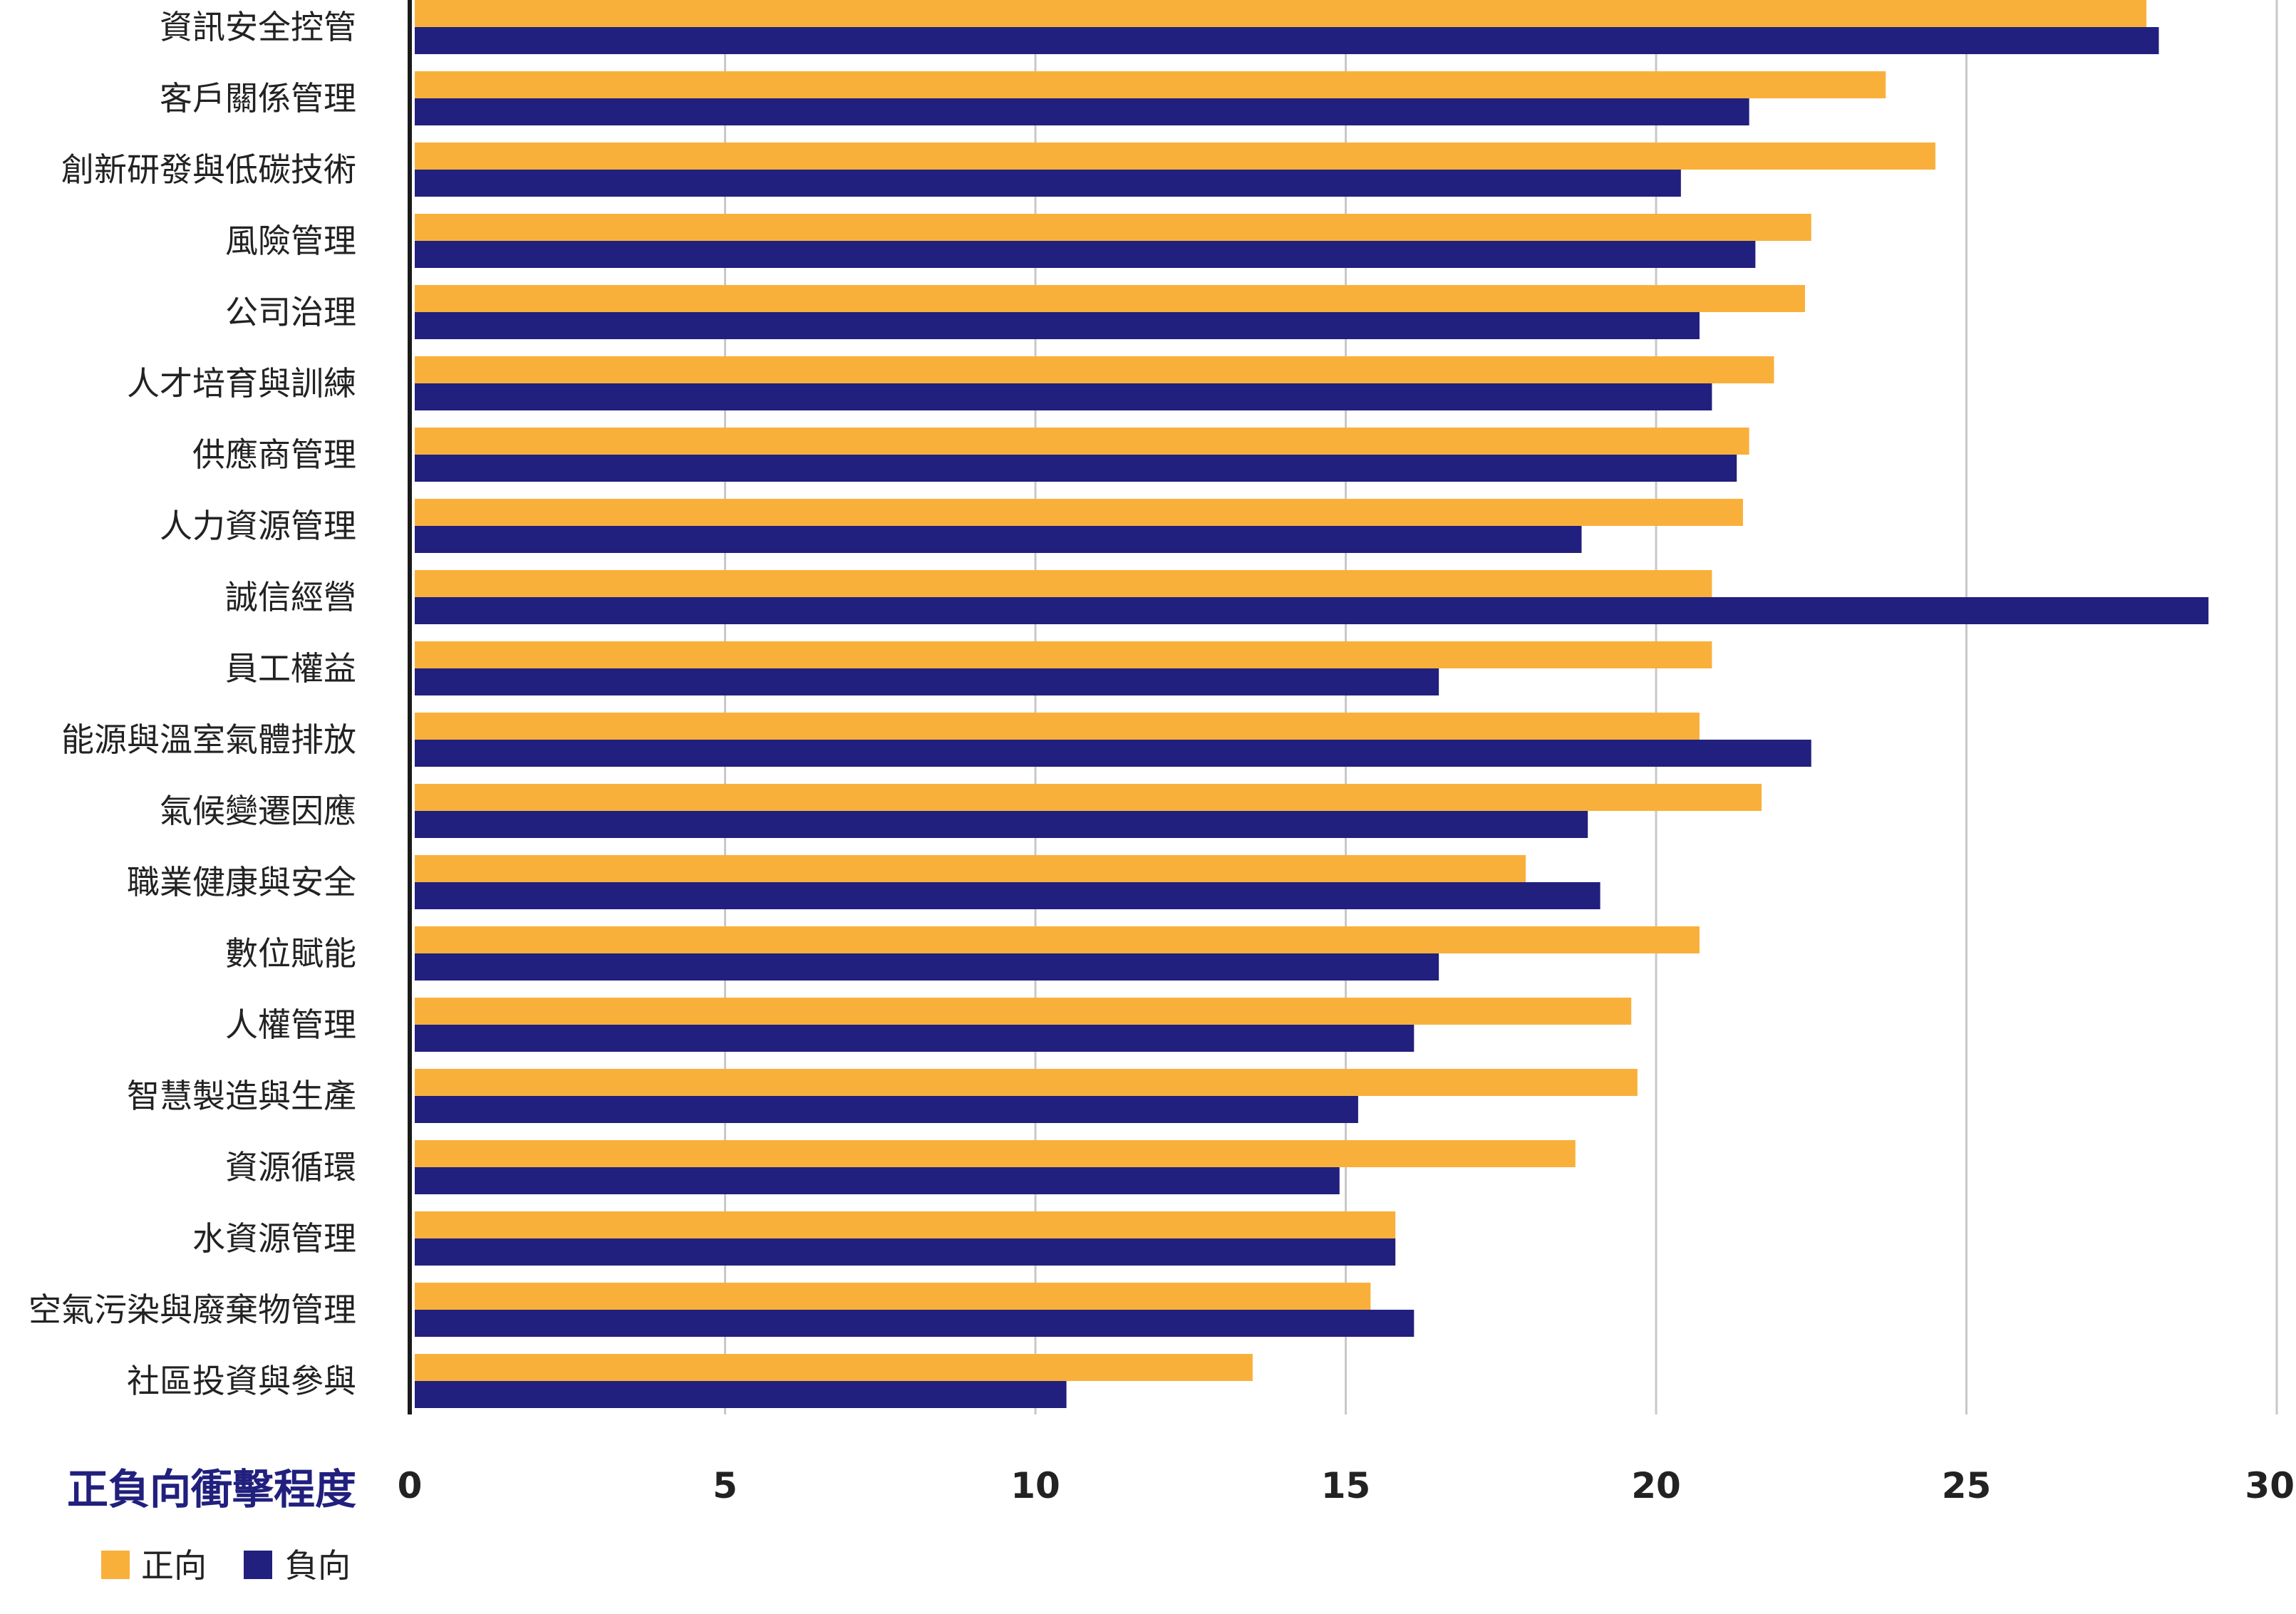 Image resolution: width=2296 pixels, height=1614 pixels. I want to click on x-tick-labels: 0 5 10 15 20 25 30, so click(1346, 1485).